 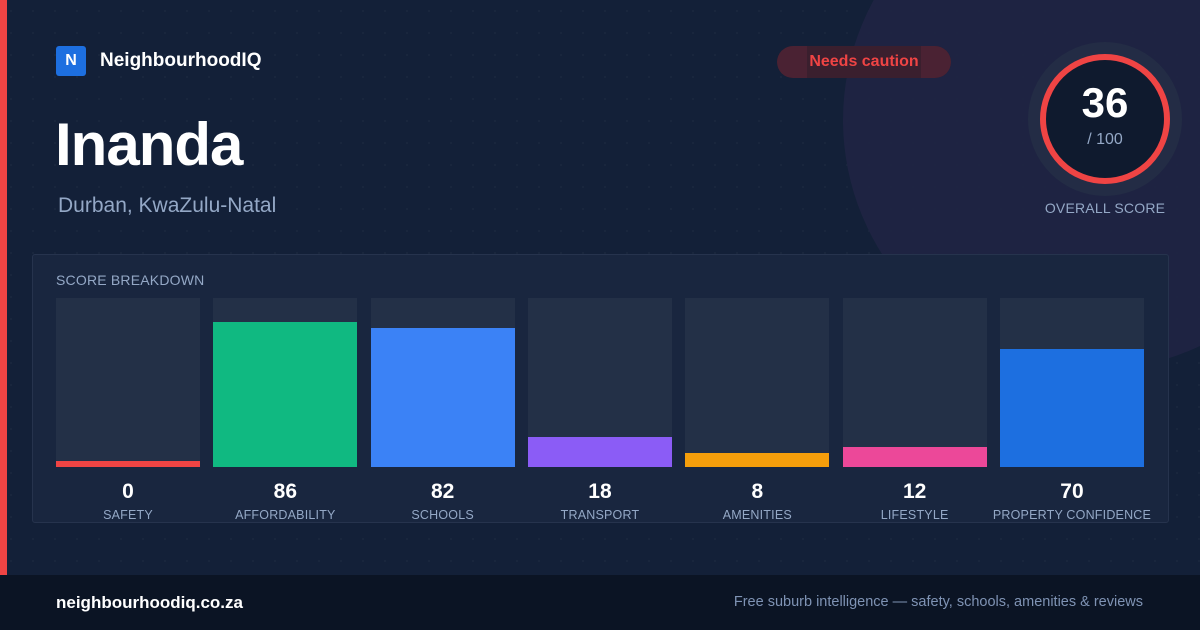 I want to click on bar-value-label: 8, so click(x=757, y=491).